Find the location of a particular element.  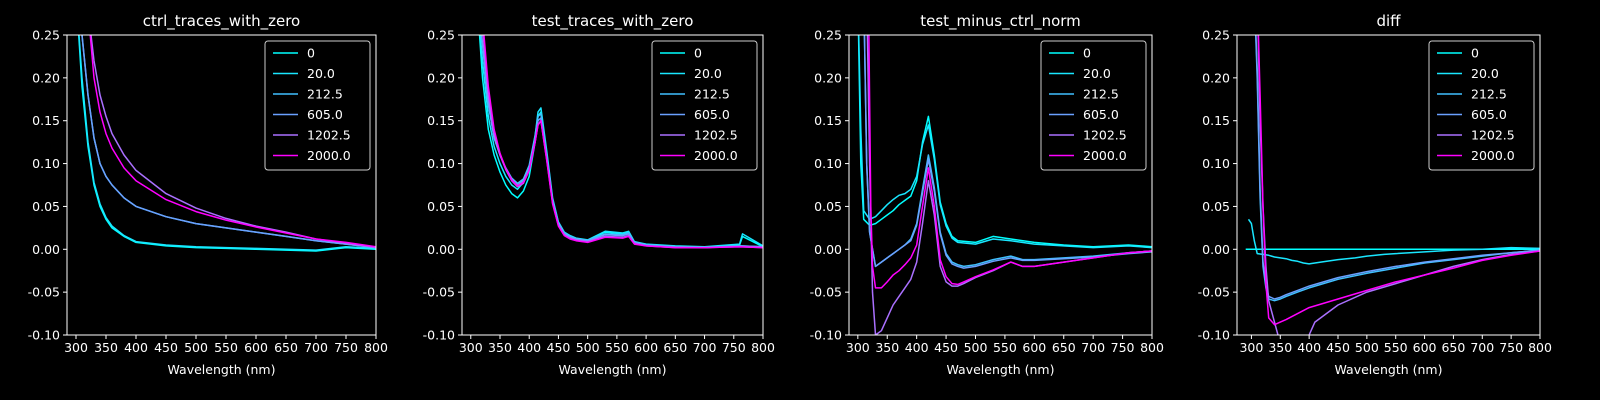

chart-title: ctrl_traces_with_zero is located at coordinates (221, 21).